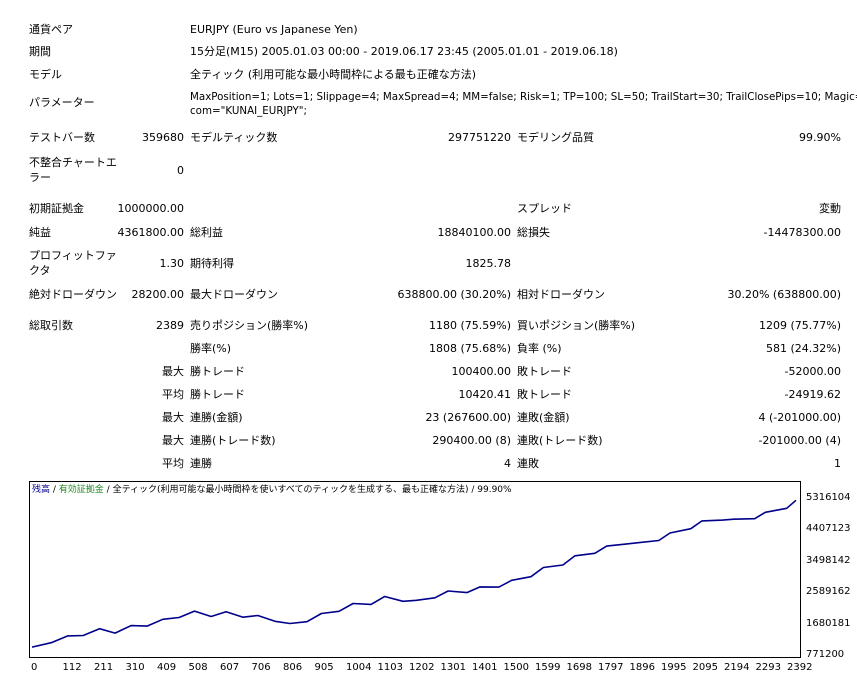 This screenshot has width=857, height=676. What do you see at coordinates (784, 294) in the screenshot?
I see `rel-drawdown-value: 30.20% (638800.00)` at bounding box center [784, 294].